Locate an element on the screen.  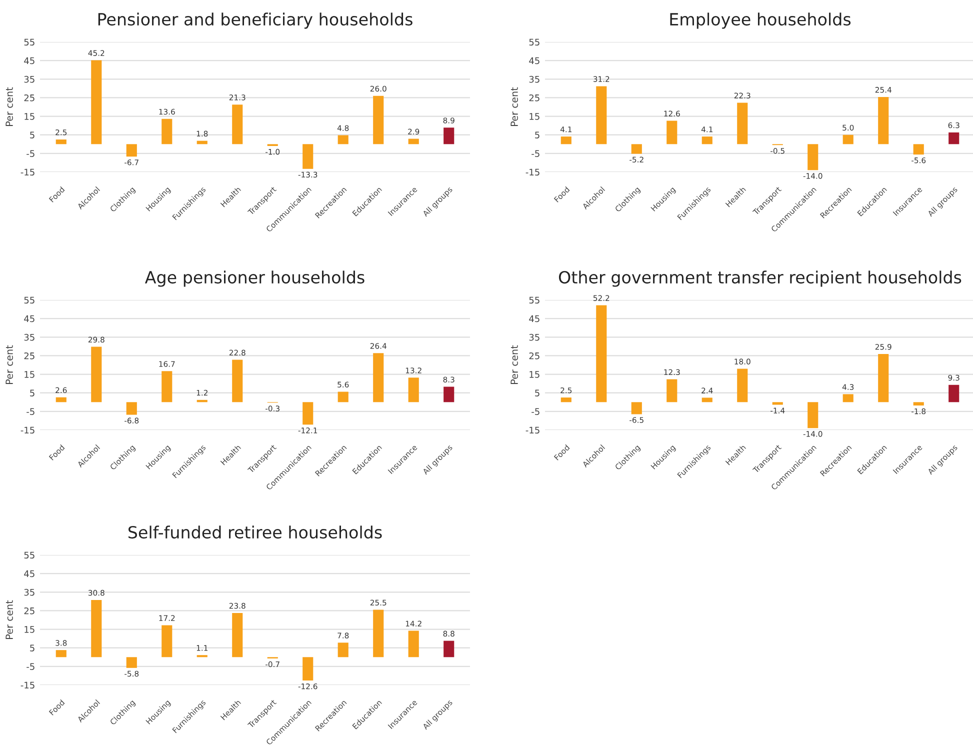
chart-title: Other government transfer recipient households is located at coordinates (760, 278).